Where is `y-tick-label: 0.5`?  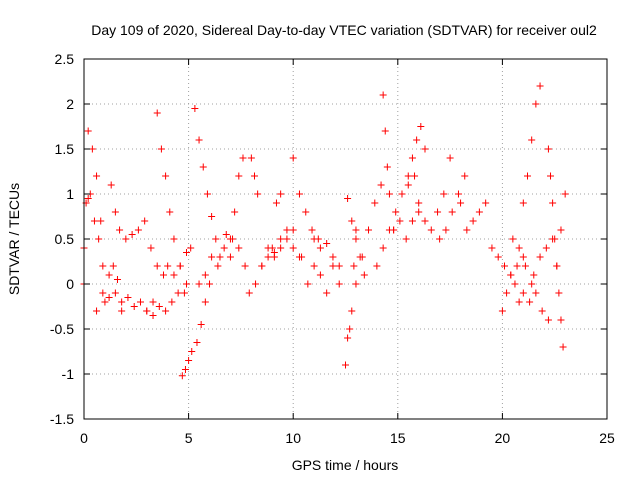
y-tick-label: 0.5 is located at coordinates (65, 239).